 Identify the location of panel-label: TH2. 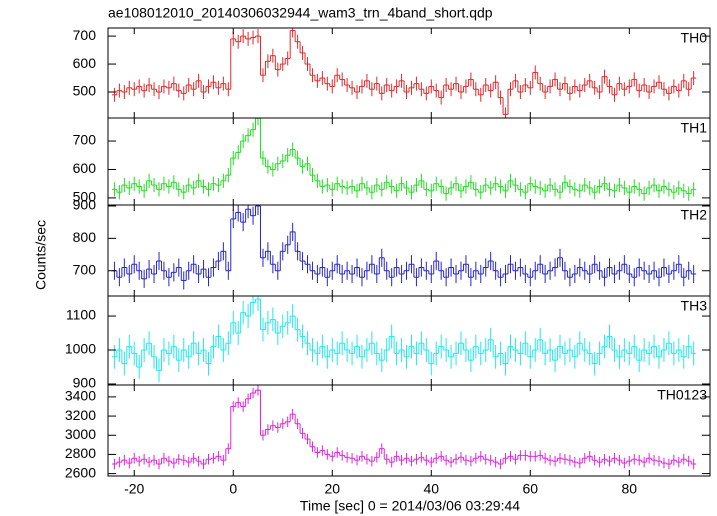
(694, 215).